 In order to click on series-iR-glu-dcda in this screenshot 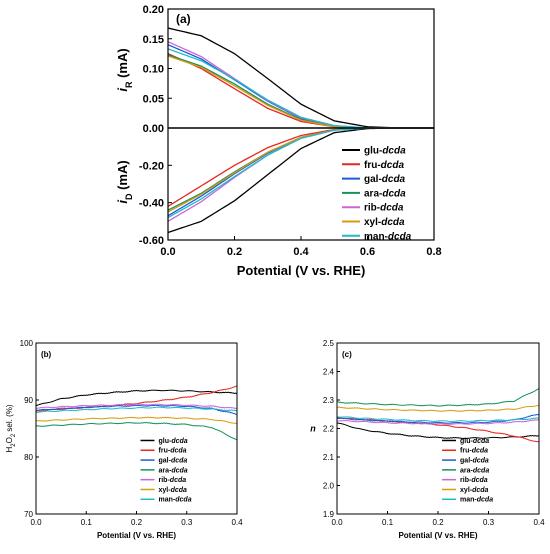, I will do `click(300, 78)`.